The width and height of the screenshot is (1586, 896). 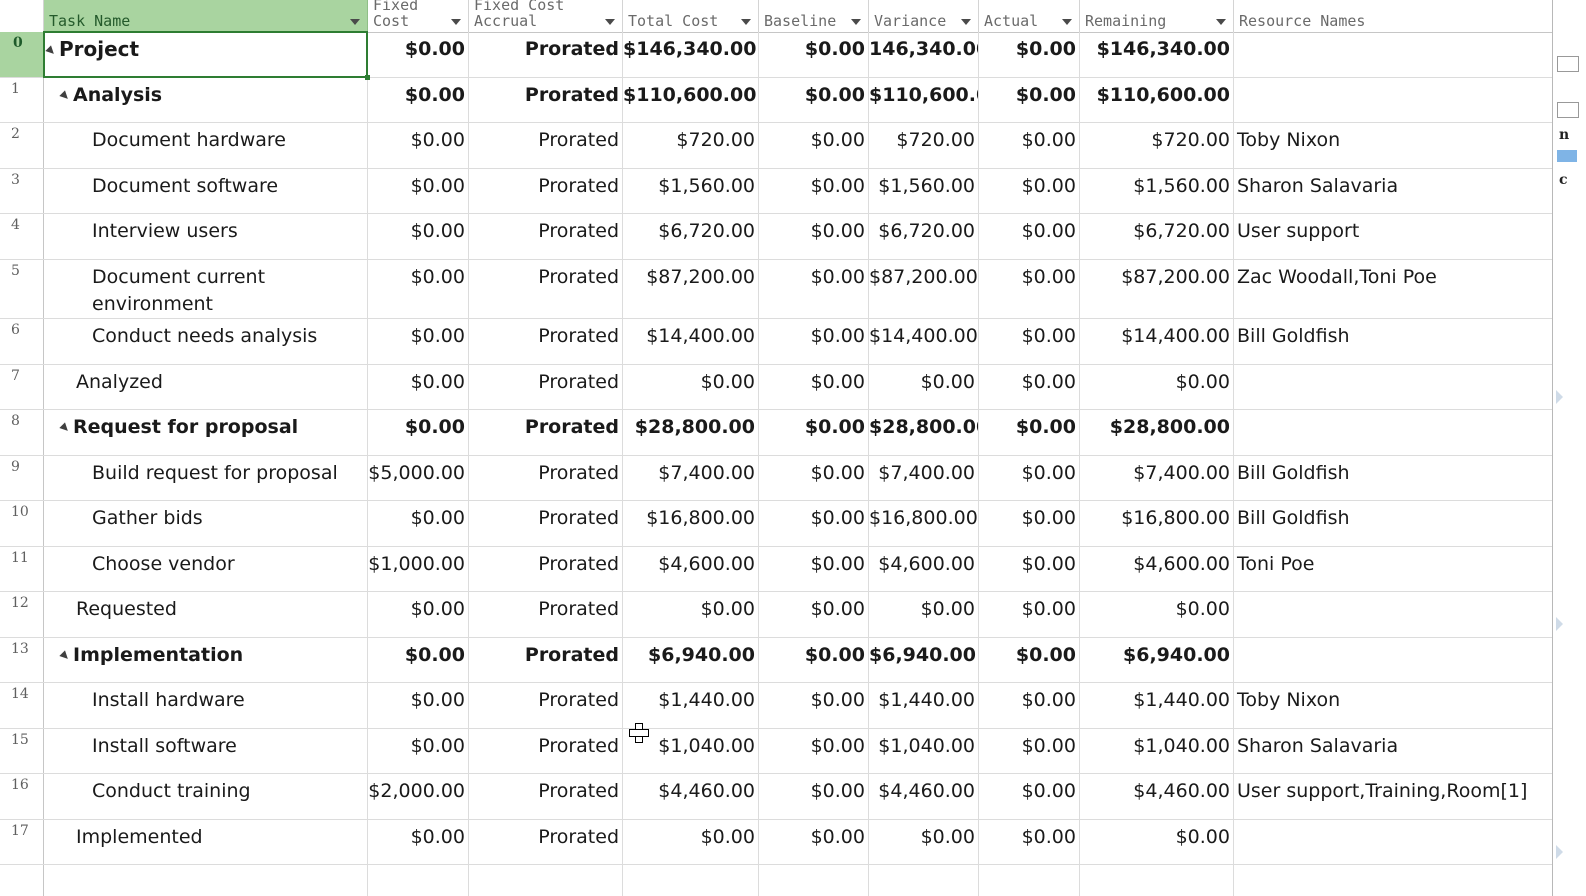 I want to click on remaining-cell: $6,720.00, so click(x=1157, y=236).